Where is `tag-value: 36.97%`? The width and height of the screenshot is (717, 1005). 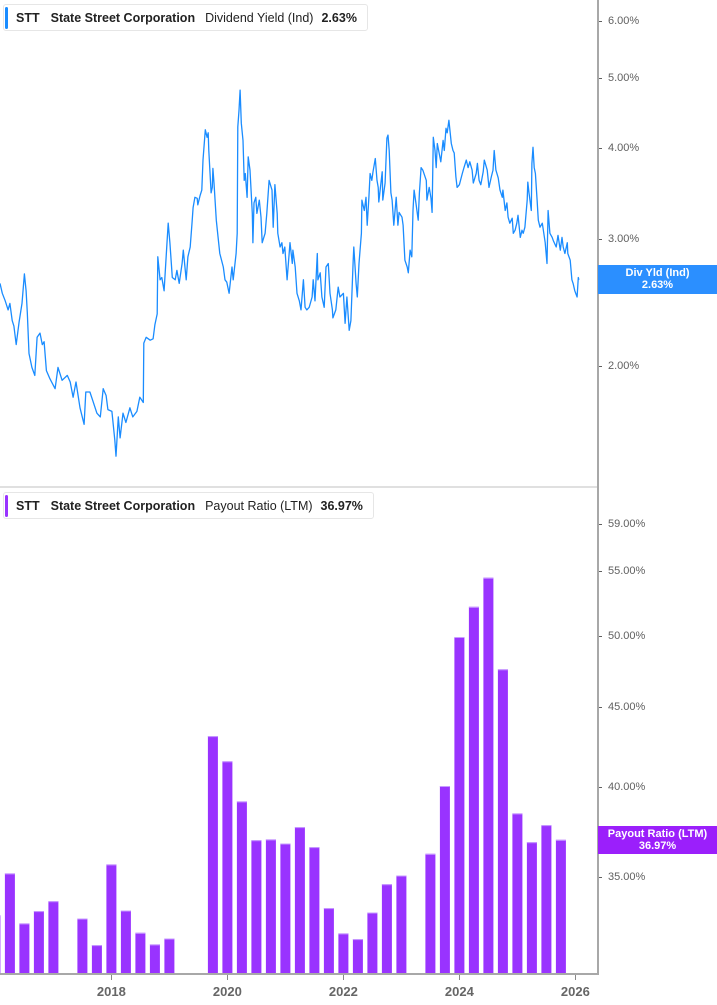 tag-value: 36.97% is located at coordinates (657, 845).